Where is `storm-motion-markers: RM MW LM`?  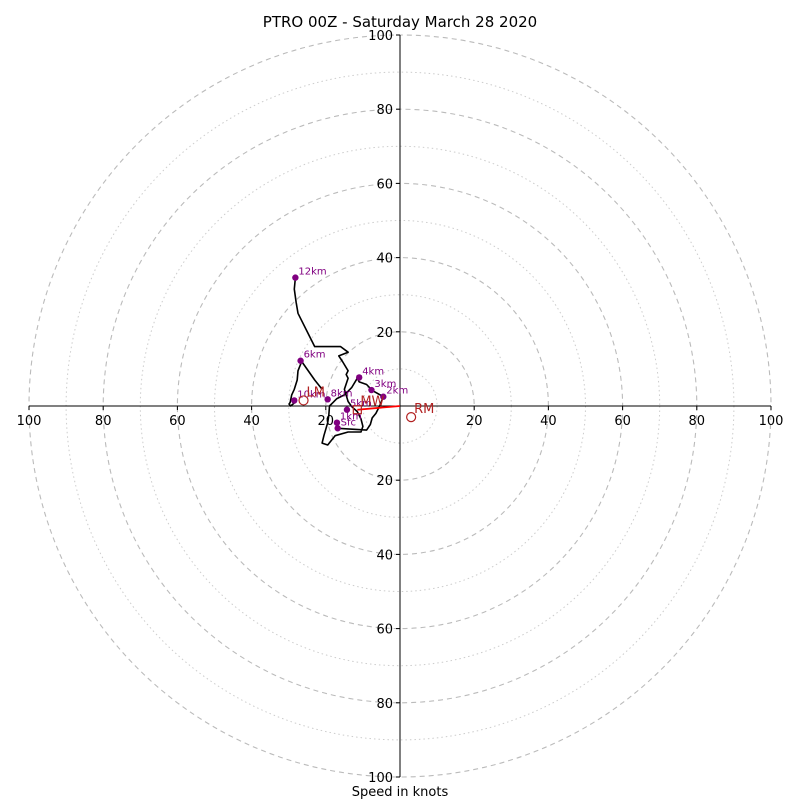
storm-motion-markers: RM MW LM is located at coordinates (366, 404).